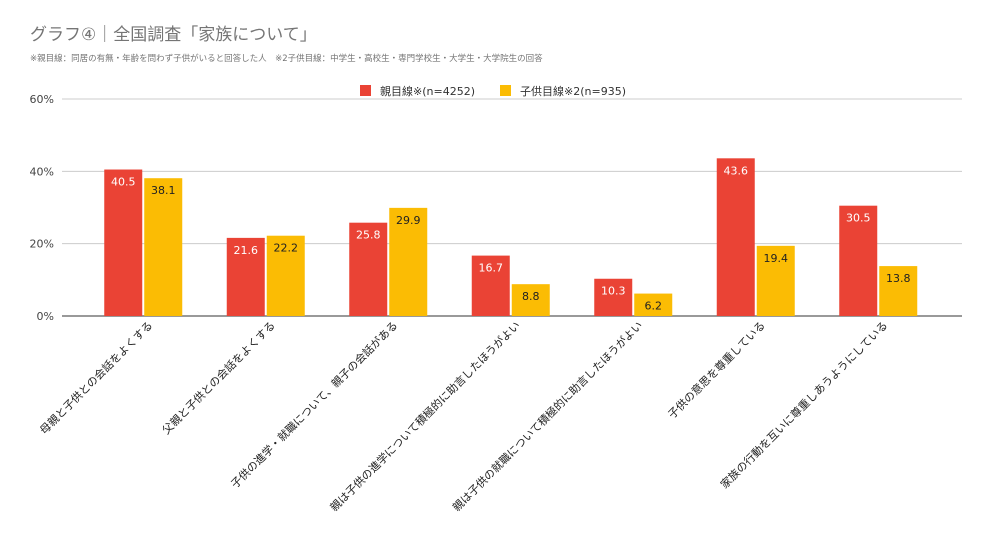 This screenshot has width=992, height=559. I want to click on x-tick-label: 子供の意思を尊重している, so click(716, 369).